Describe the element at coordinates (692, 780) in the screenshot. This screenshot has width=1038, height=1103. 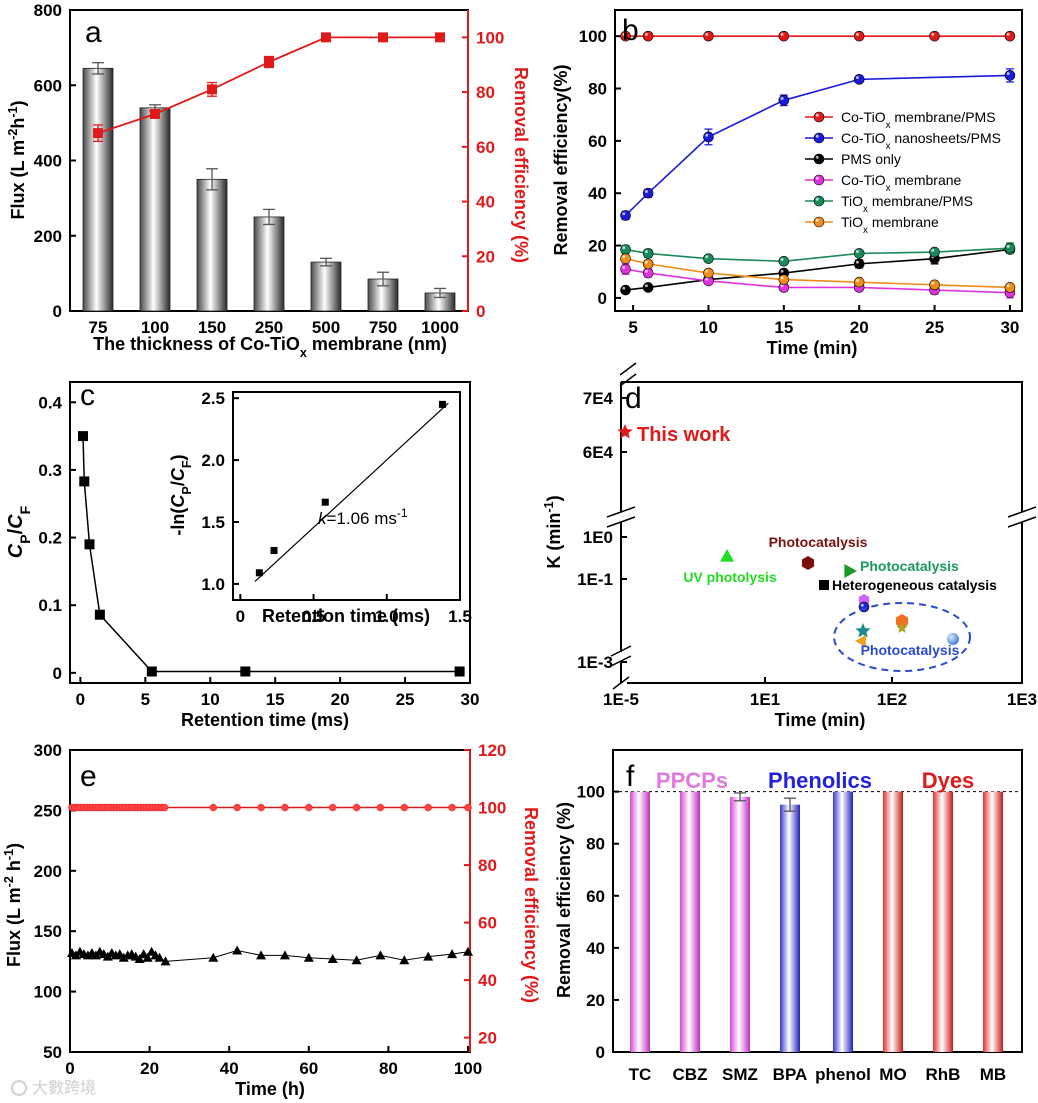
I see `panel-f-group-ppcps: PPCPs` at that location.